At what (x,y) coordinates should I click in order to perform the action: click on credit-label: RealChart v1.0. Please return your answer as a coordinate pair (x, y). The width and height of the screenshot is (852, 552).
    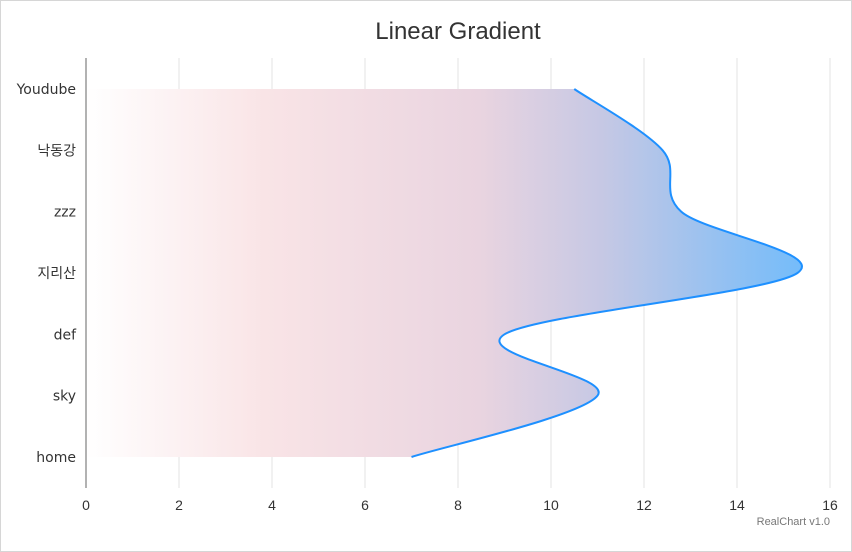
    Looking at the image, I should click on (793, 522).